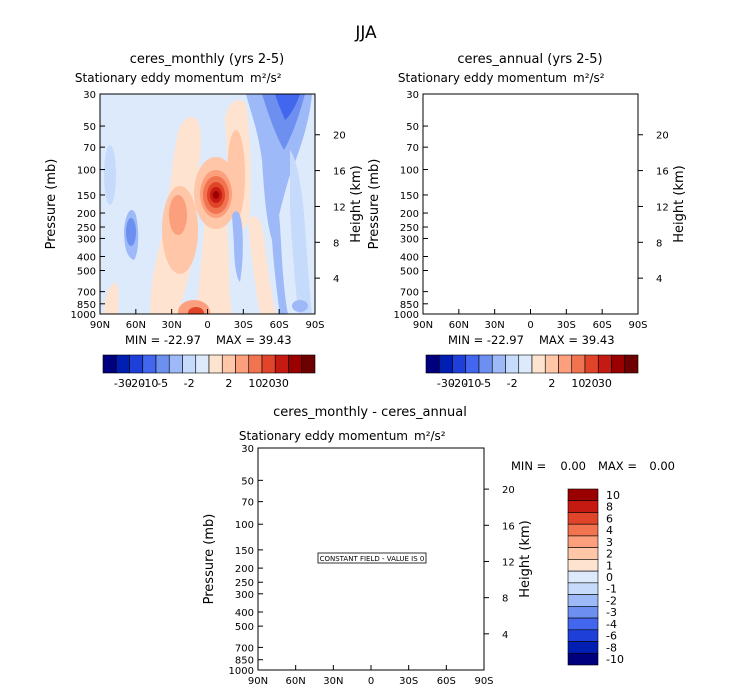  Describe the element at coordinates (258, 681) in the screenshot. I see `panel-diff-xtick-label: 90N` at that location.